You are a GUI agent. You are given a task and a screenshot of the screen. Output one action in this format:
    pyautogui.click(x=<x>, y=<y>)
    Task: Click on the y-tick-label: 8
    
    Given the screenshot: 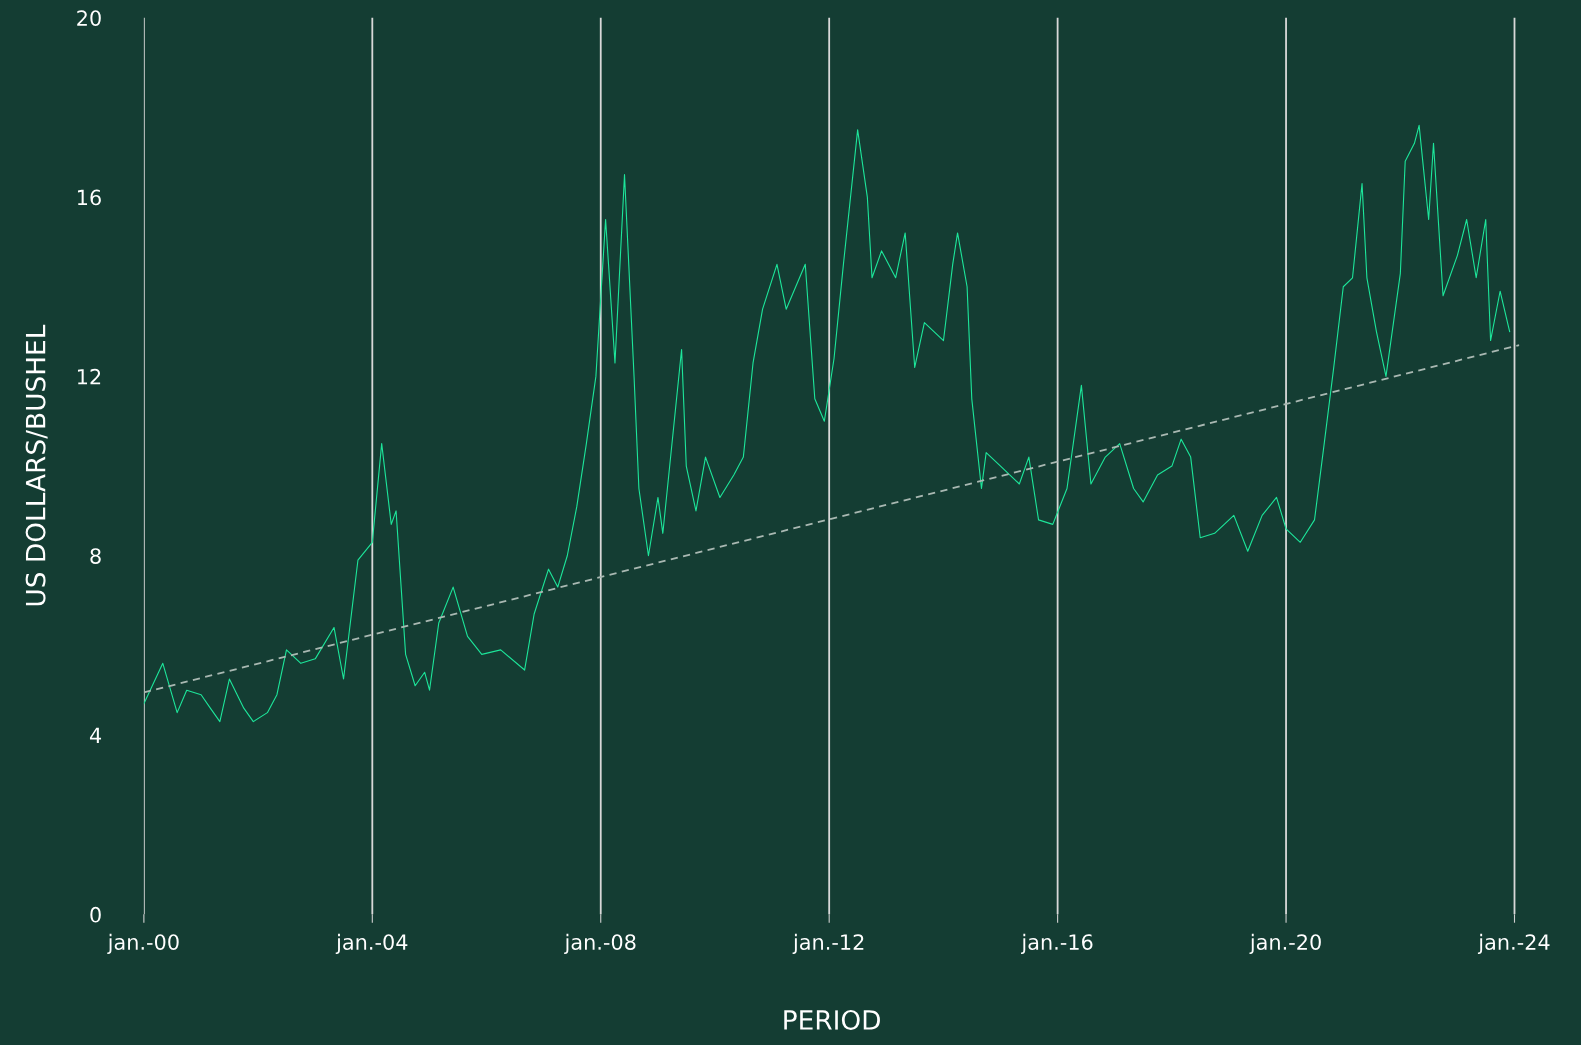 What is the action you would take?
    pyautogui.click(x=95, y=556)
    